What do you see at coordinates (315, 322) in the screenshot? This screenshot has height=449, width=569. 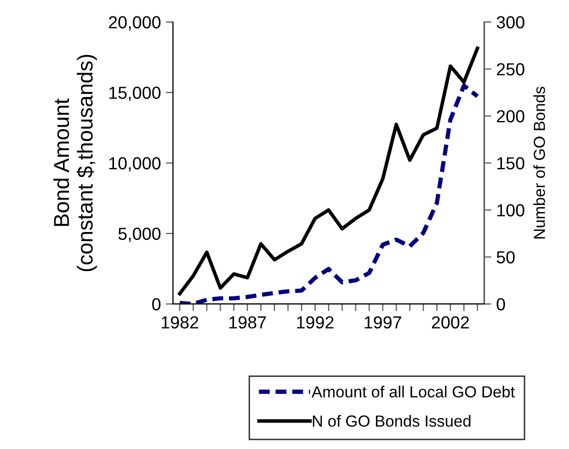 I see `x-tick-label: 1992` at bounding box center [315, 322].